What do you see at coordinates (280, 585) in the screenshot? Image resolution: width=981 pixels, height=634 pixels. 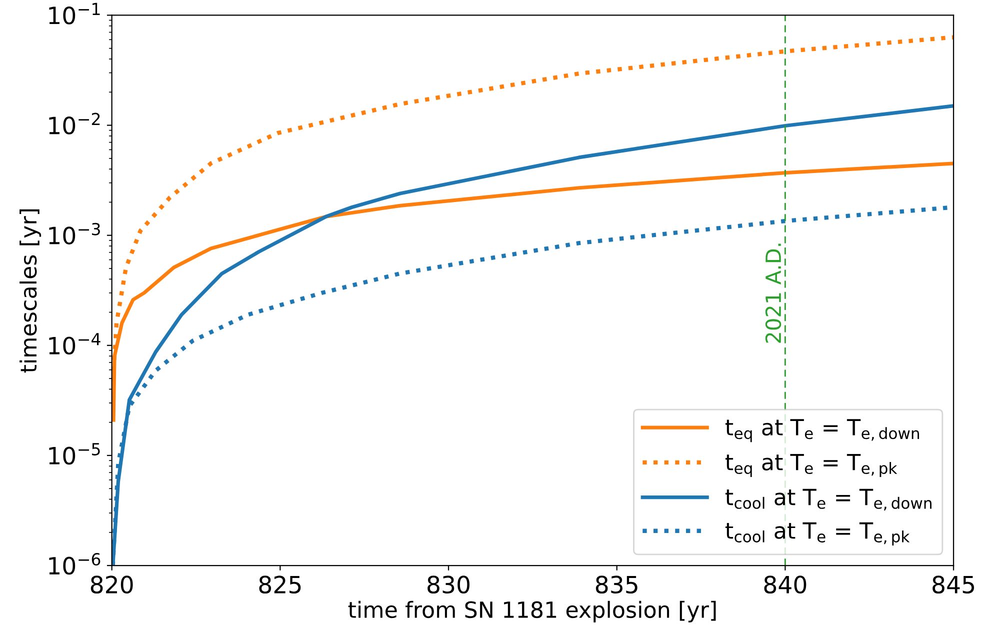 I see `x-tick-label: 825` at bounding box center [280, 585].